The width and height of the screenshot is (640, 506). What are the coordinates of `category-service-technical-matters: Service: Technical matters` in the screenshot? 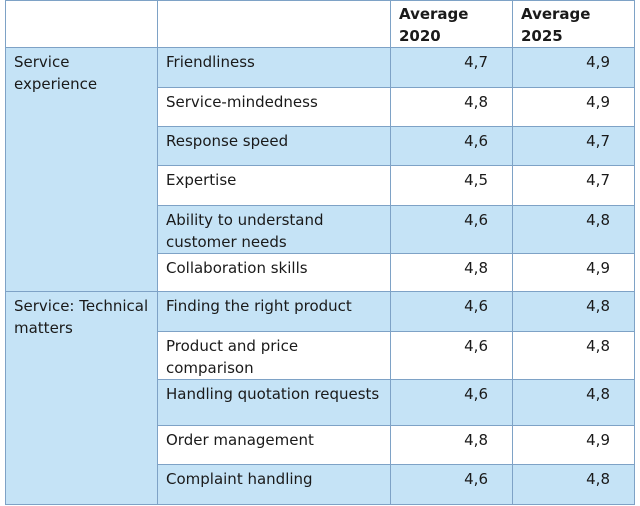 It's located at (81, 398).